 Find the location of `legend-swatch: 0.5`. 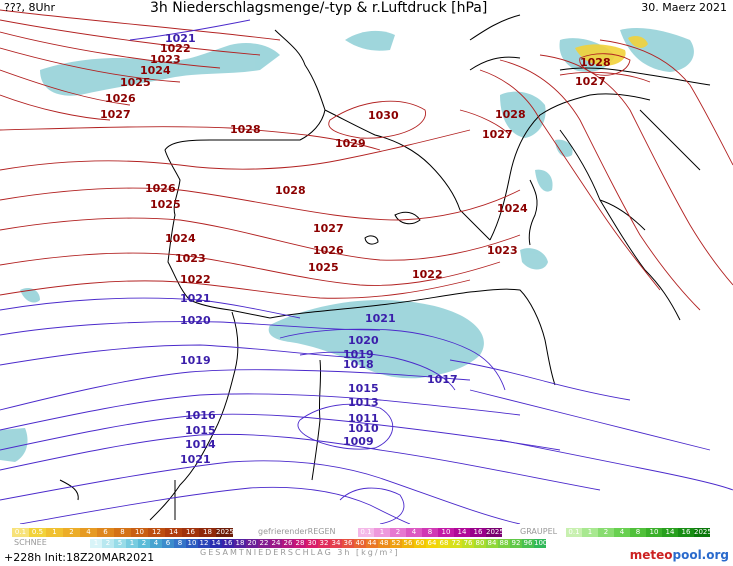

legend-swatch: 0.5 is located at coordinates (37, 532).